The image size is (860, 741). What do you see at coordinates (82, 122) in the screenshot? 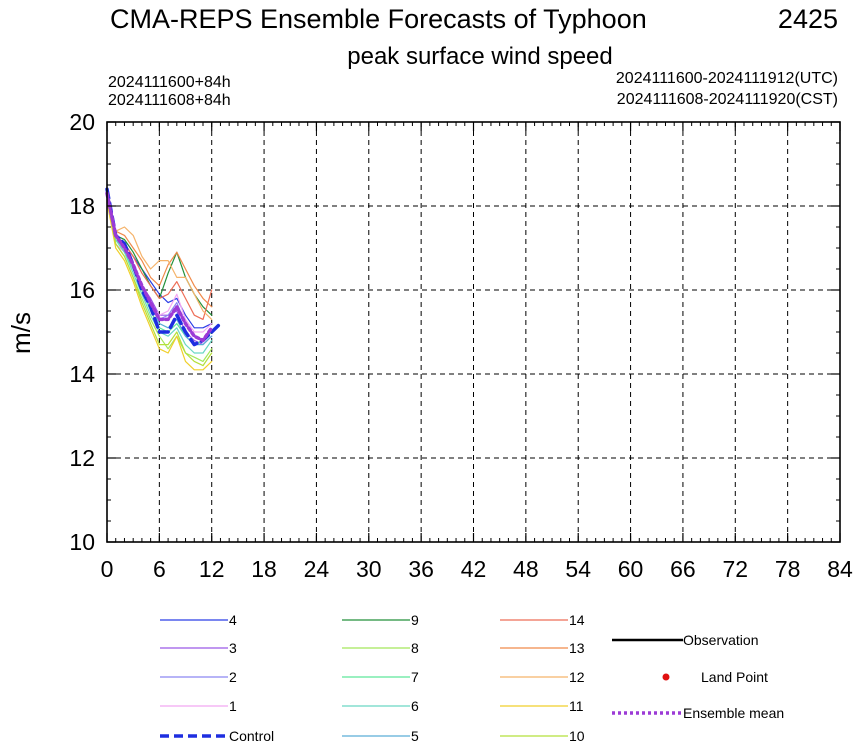
I see `y-tick-label: 20` at bounding box center [82, 122].